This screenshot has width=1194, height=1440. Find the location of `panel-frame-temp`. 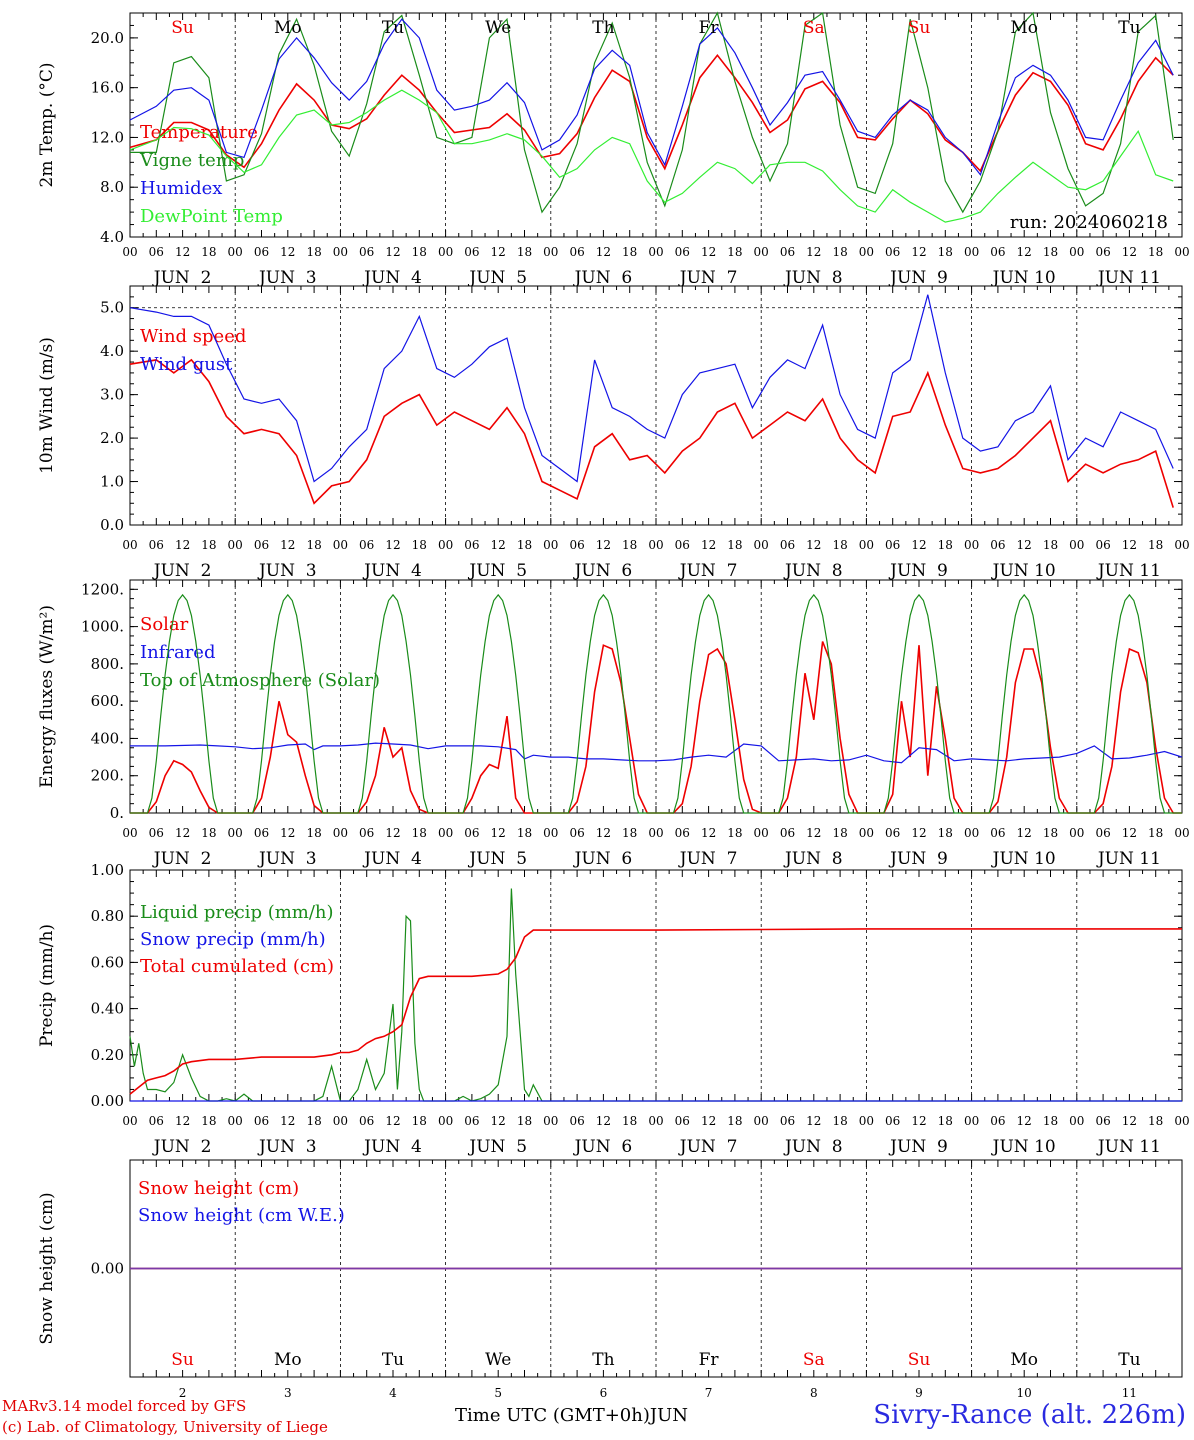

panel-frame-temp is located at coordinates (656, 125).